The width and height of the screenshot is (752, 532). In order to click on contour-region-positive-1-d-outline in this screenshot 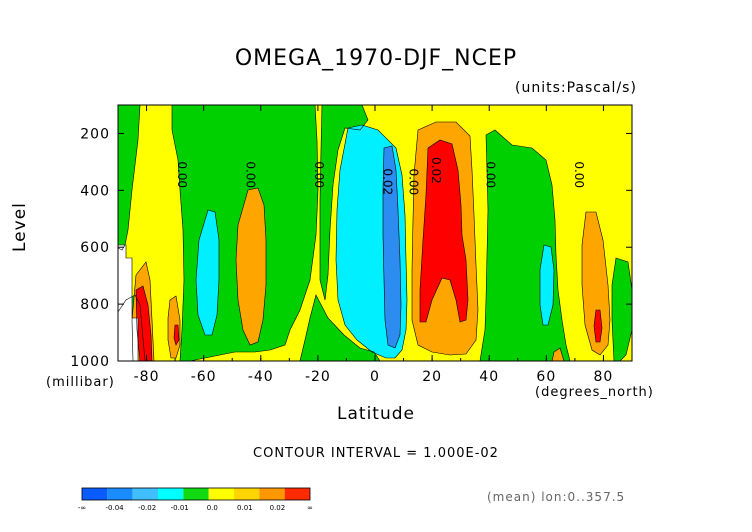, I will do `click(143, 311)`.